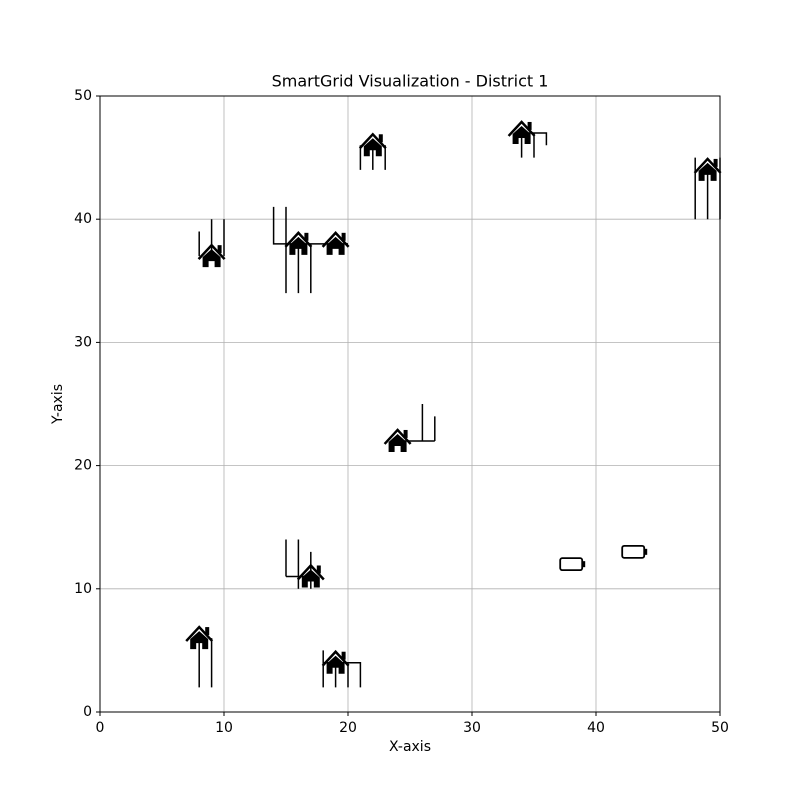  Describe the element at coordinates (58, 404) in the screenshot. I see `y-axis-label: Y-axis` at that location.